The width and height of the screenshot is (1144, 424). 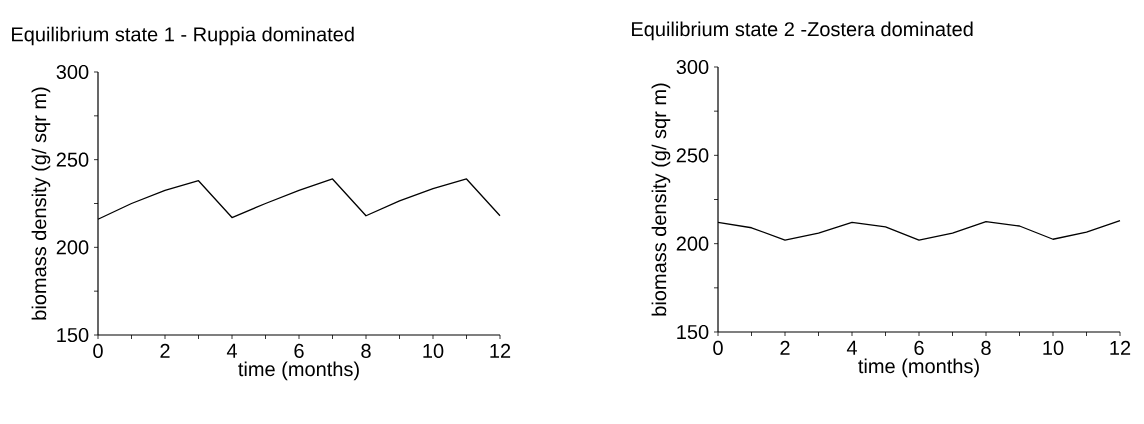 What do you see at coordinates (183, 36) in the screenshot?
I see `chart-title: Equilibrium state 1 - Ruppia dominated` at bounding box center [183, 36].